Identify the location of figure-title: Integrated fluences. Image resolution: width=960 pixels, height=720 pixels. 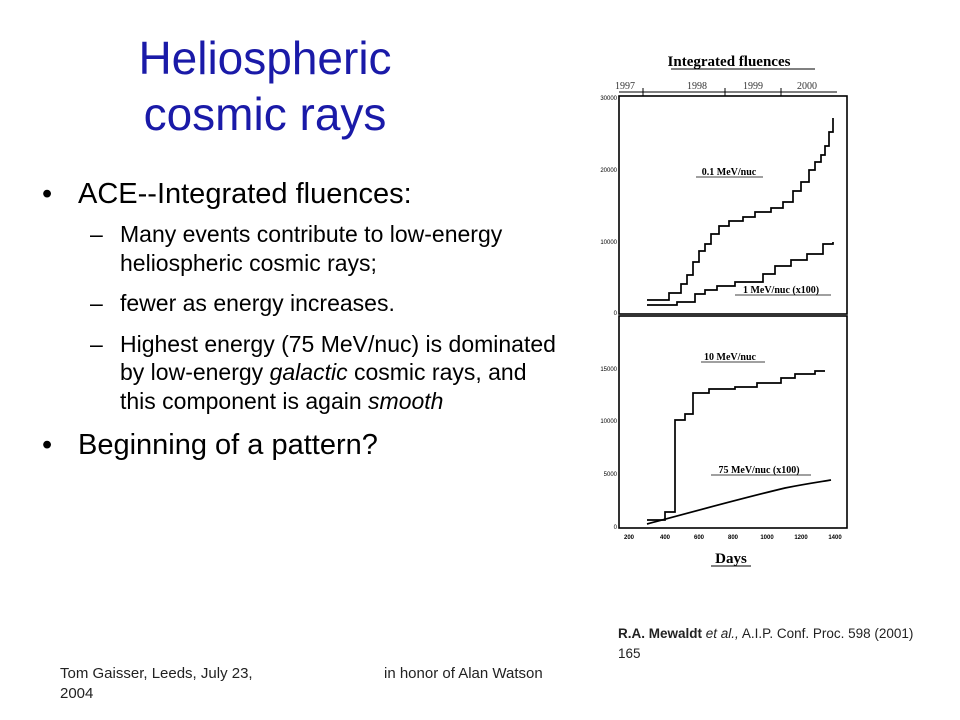
(729, 62).